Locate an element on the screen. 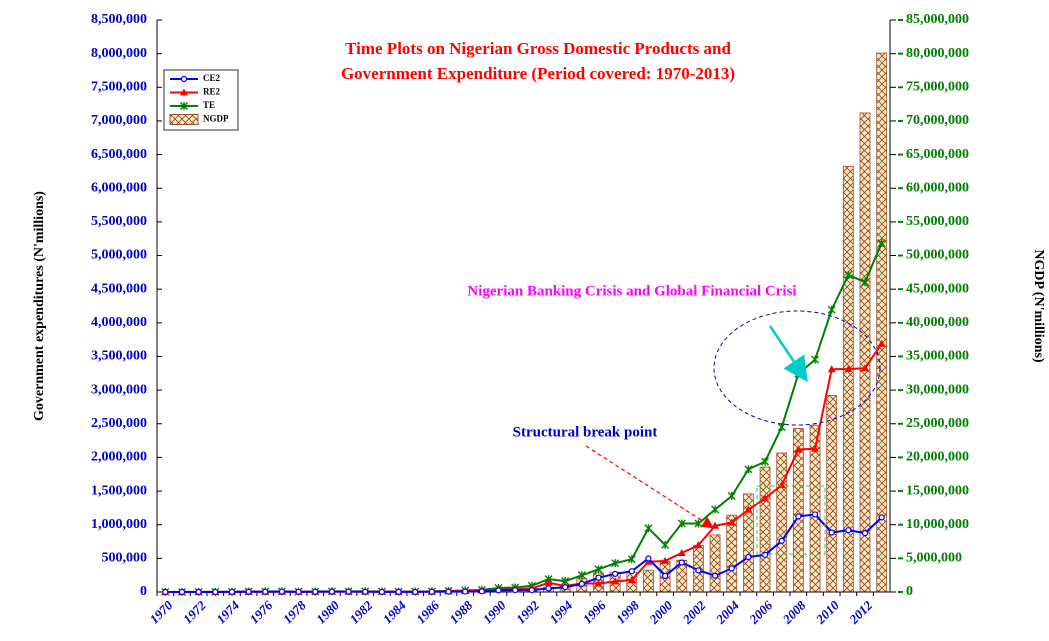 This screenshot has width=1049, height=641. y2-tick-label: 25,000,000 is located at coordinates (937, 423).